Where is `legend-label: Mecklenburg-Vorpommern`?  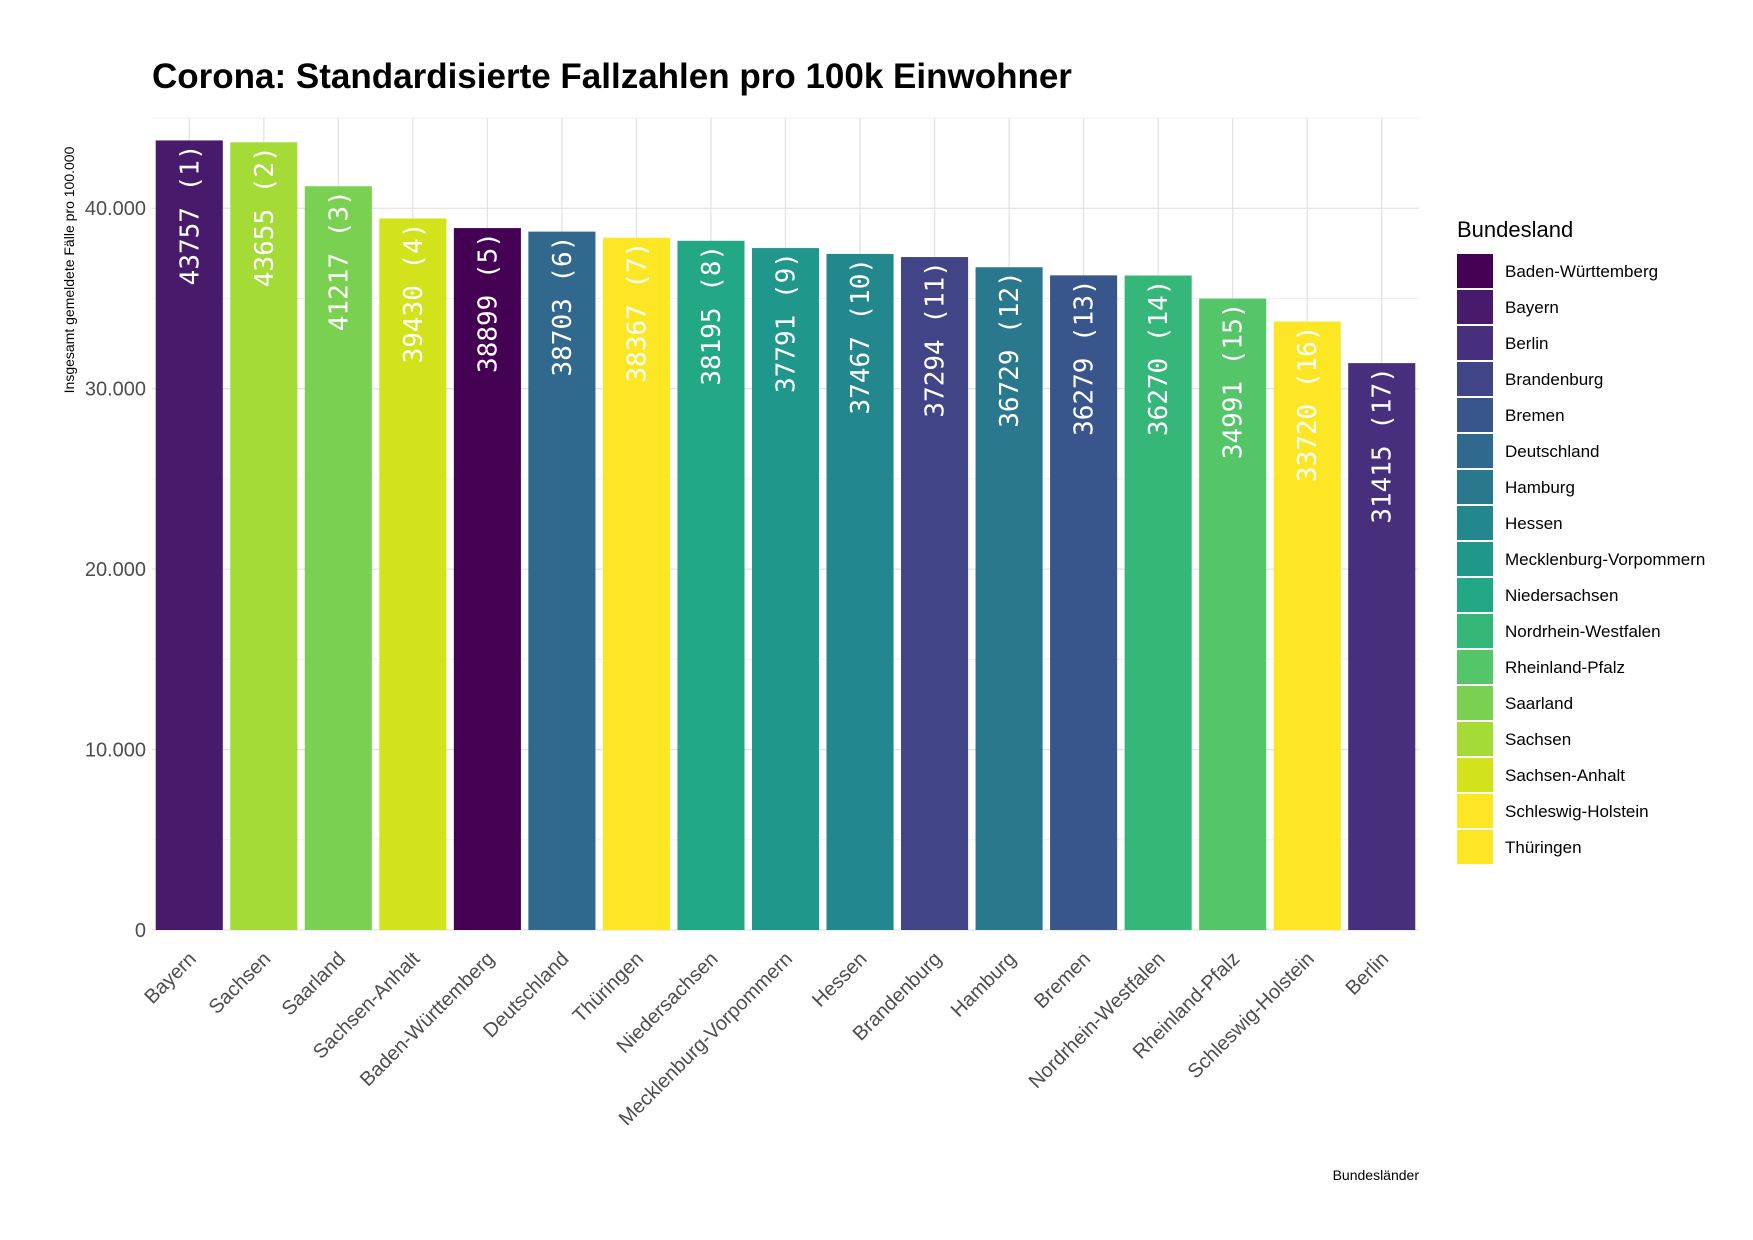
legend-label: Mecklenburg-Vorpommern is located at coordinates (1605, 559).